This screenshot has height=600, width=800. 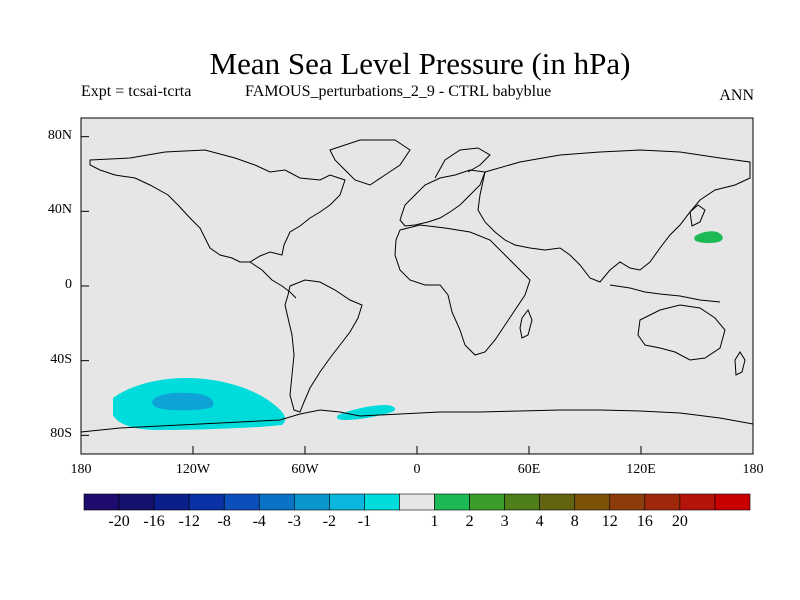 I want to click on lon-tick-label: 0, so click(x=417, y=469).